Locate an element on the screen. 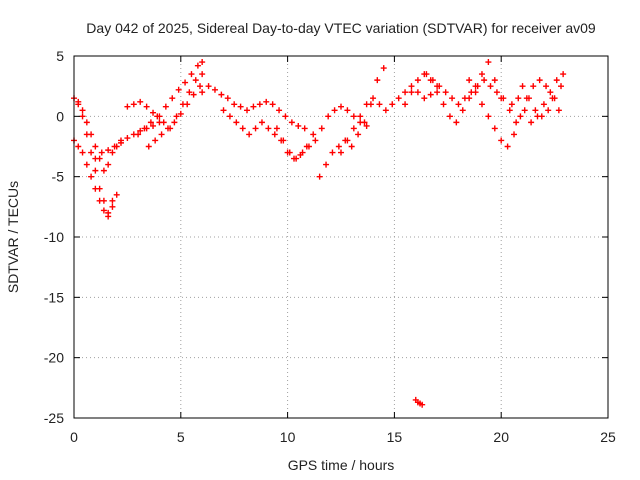 Image resolution: width=640 pixels, height=480 pixels. x-tick-label: 5 is located at coordinates (181, 437).